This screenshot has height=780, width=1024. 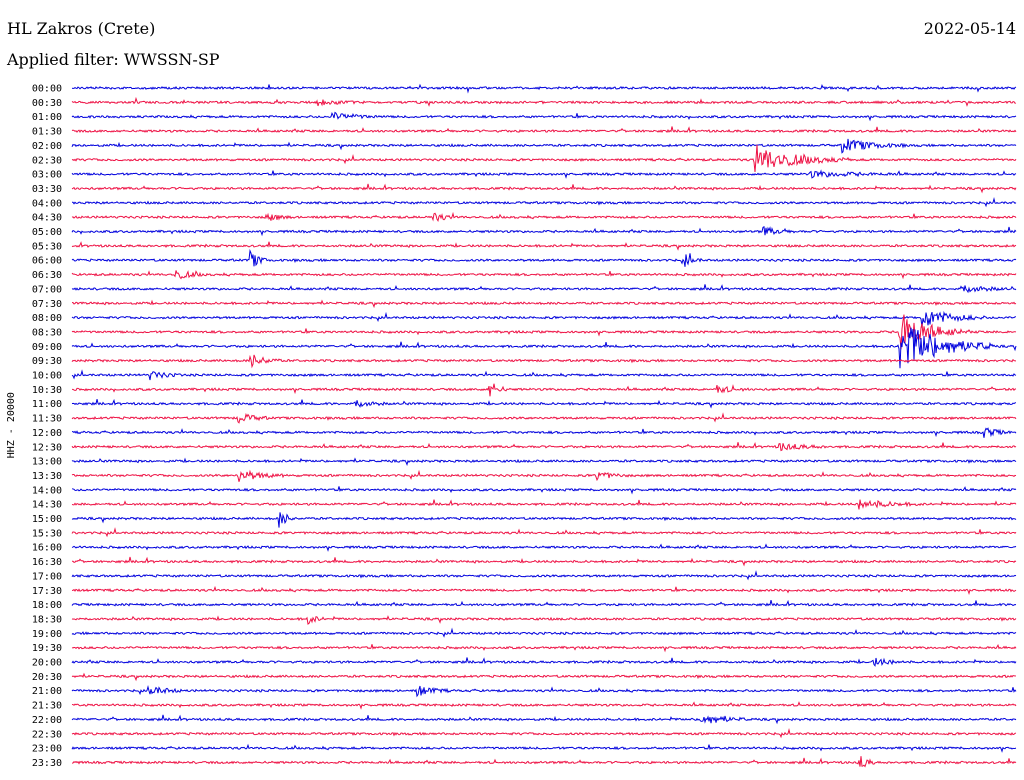 What do you see at coordinates (47, 433) in the screenshot?
I see `row-label: 12:00` at bounding box center [47, 433].